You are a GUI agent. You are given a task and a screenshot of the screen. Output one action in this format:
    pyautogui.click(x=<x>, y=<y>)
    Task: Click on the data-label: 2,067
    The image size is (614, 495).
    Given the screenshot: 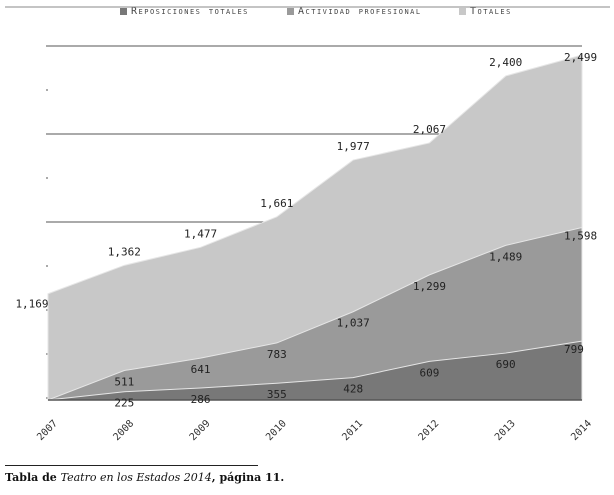 What is the action you would take?
    pyautogui.click(x=429, y=129)
    